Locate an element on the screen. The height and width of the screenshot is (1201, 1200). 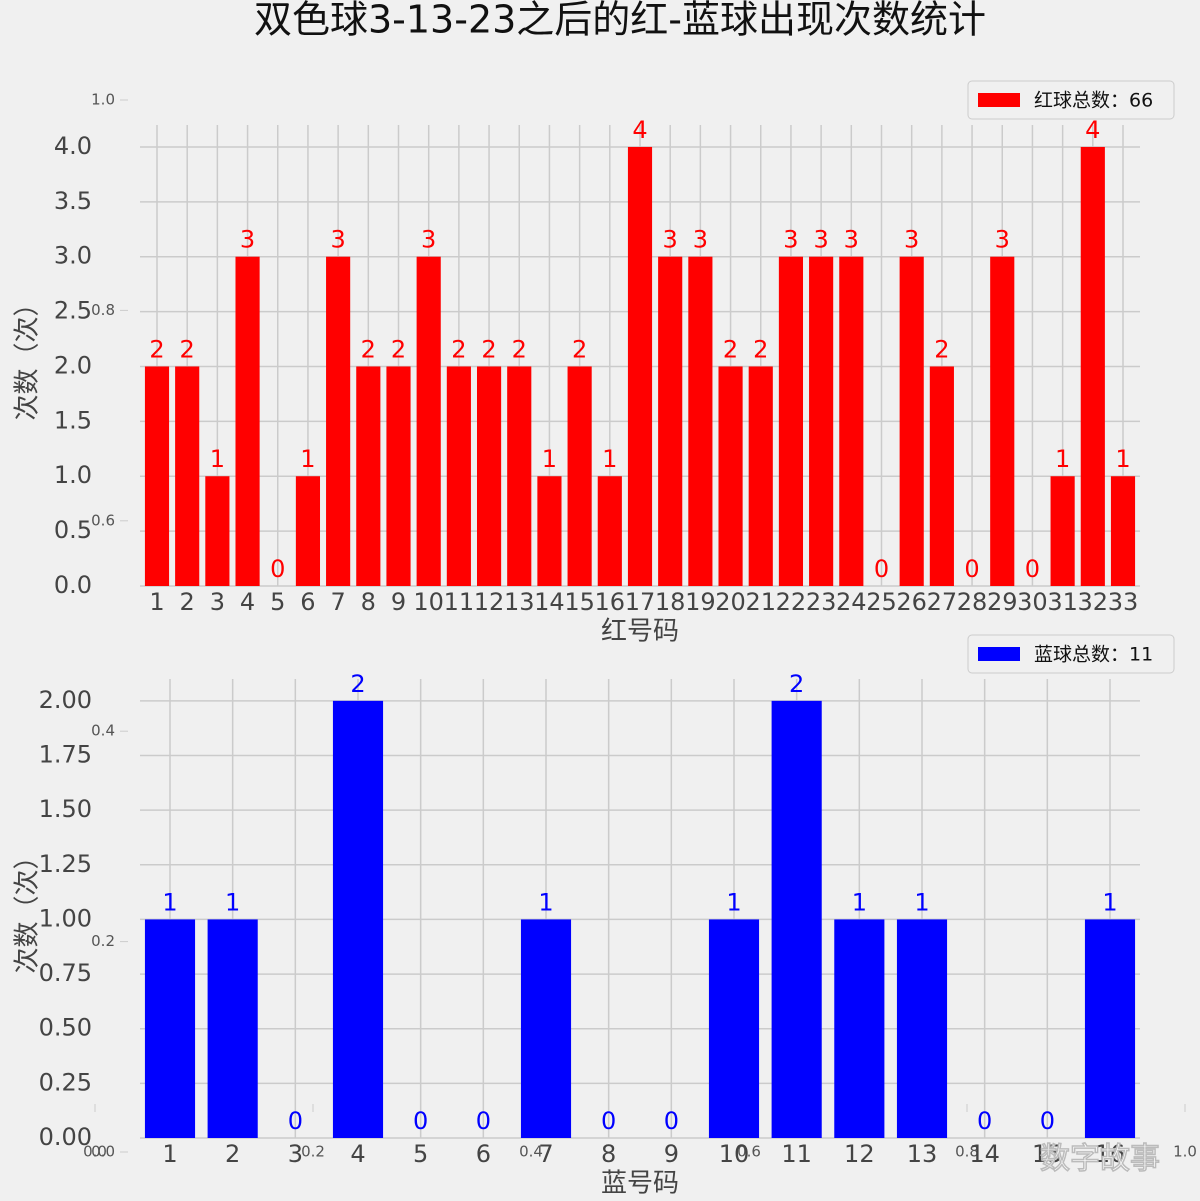
x-tick-label: 33 is located at coordinates (1123, 602).